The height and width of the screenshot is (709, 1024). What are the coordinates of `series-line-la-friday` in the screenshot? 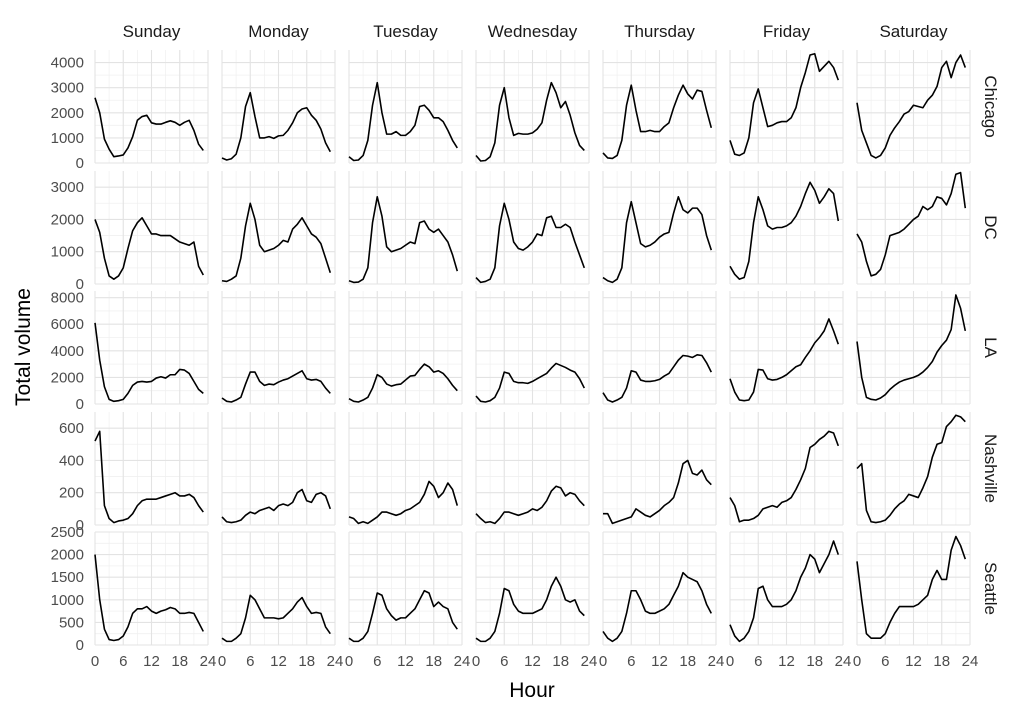 It's located at (784, 360).